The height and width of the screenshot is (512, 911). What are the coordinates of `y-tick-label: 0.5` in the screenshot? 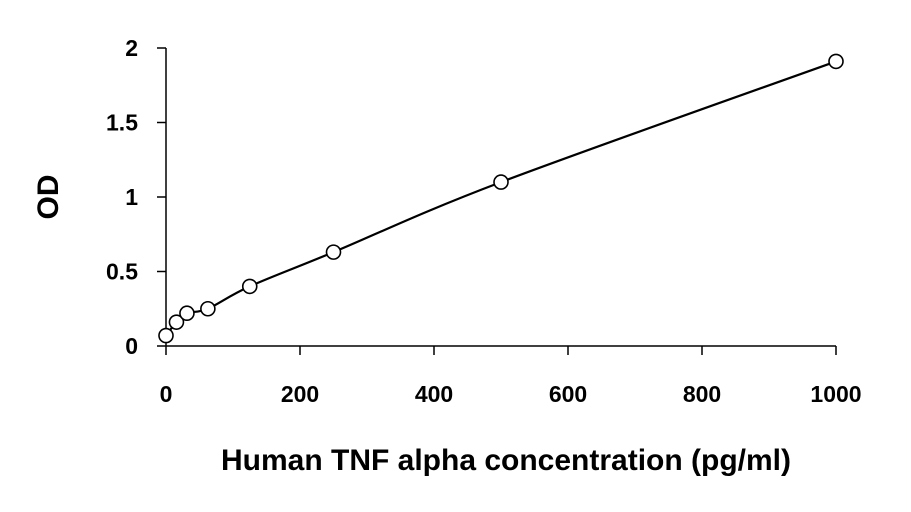 It's located at (122, 272).